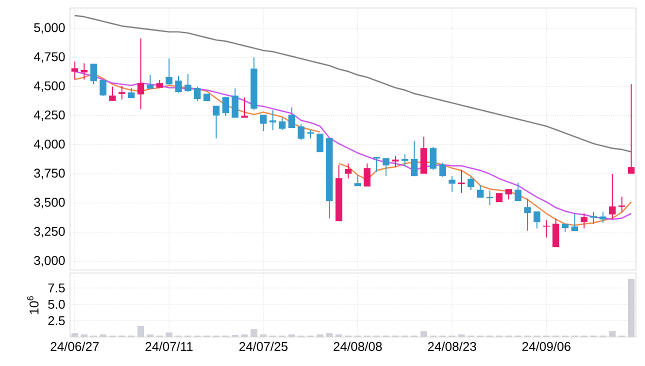 The width and height of the screenshot is (645, 366). I want to click on y-tick-label: 5.0, so click(56, 304).